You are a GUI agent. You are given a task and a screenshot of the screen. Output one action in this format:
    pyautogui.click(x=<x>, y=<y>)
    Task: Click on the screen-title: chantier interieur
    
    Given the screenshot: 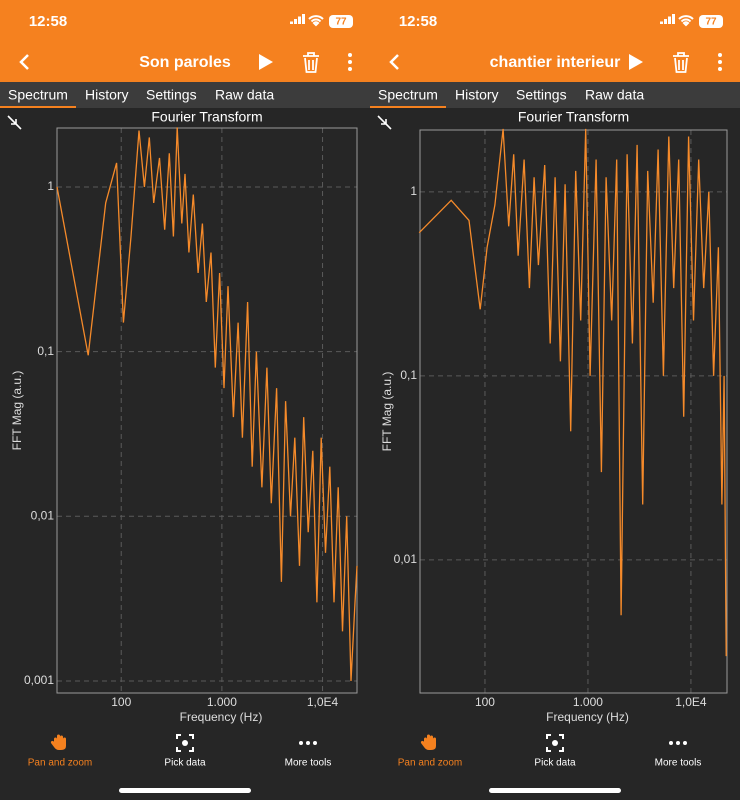 What is the action you would take?
    pyautogui.click(x=555, y=62)
    